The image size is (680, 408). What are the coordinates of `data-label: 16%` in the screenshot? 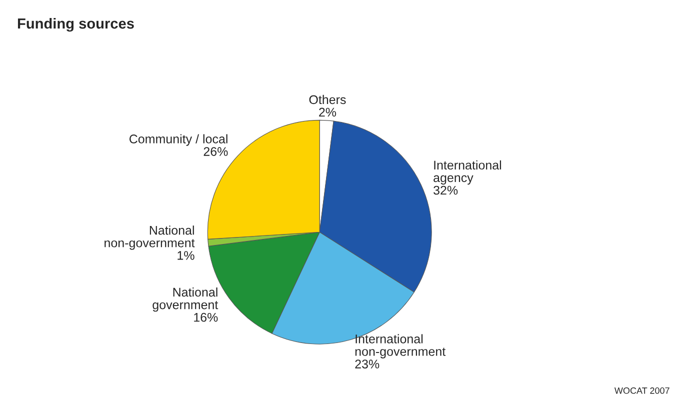 It's located at (206, 317).